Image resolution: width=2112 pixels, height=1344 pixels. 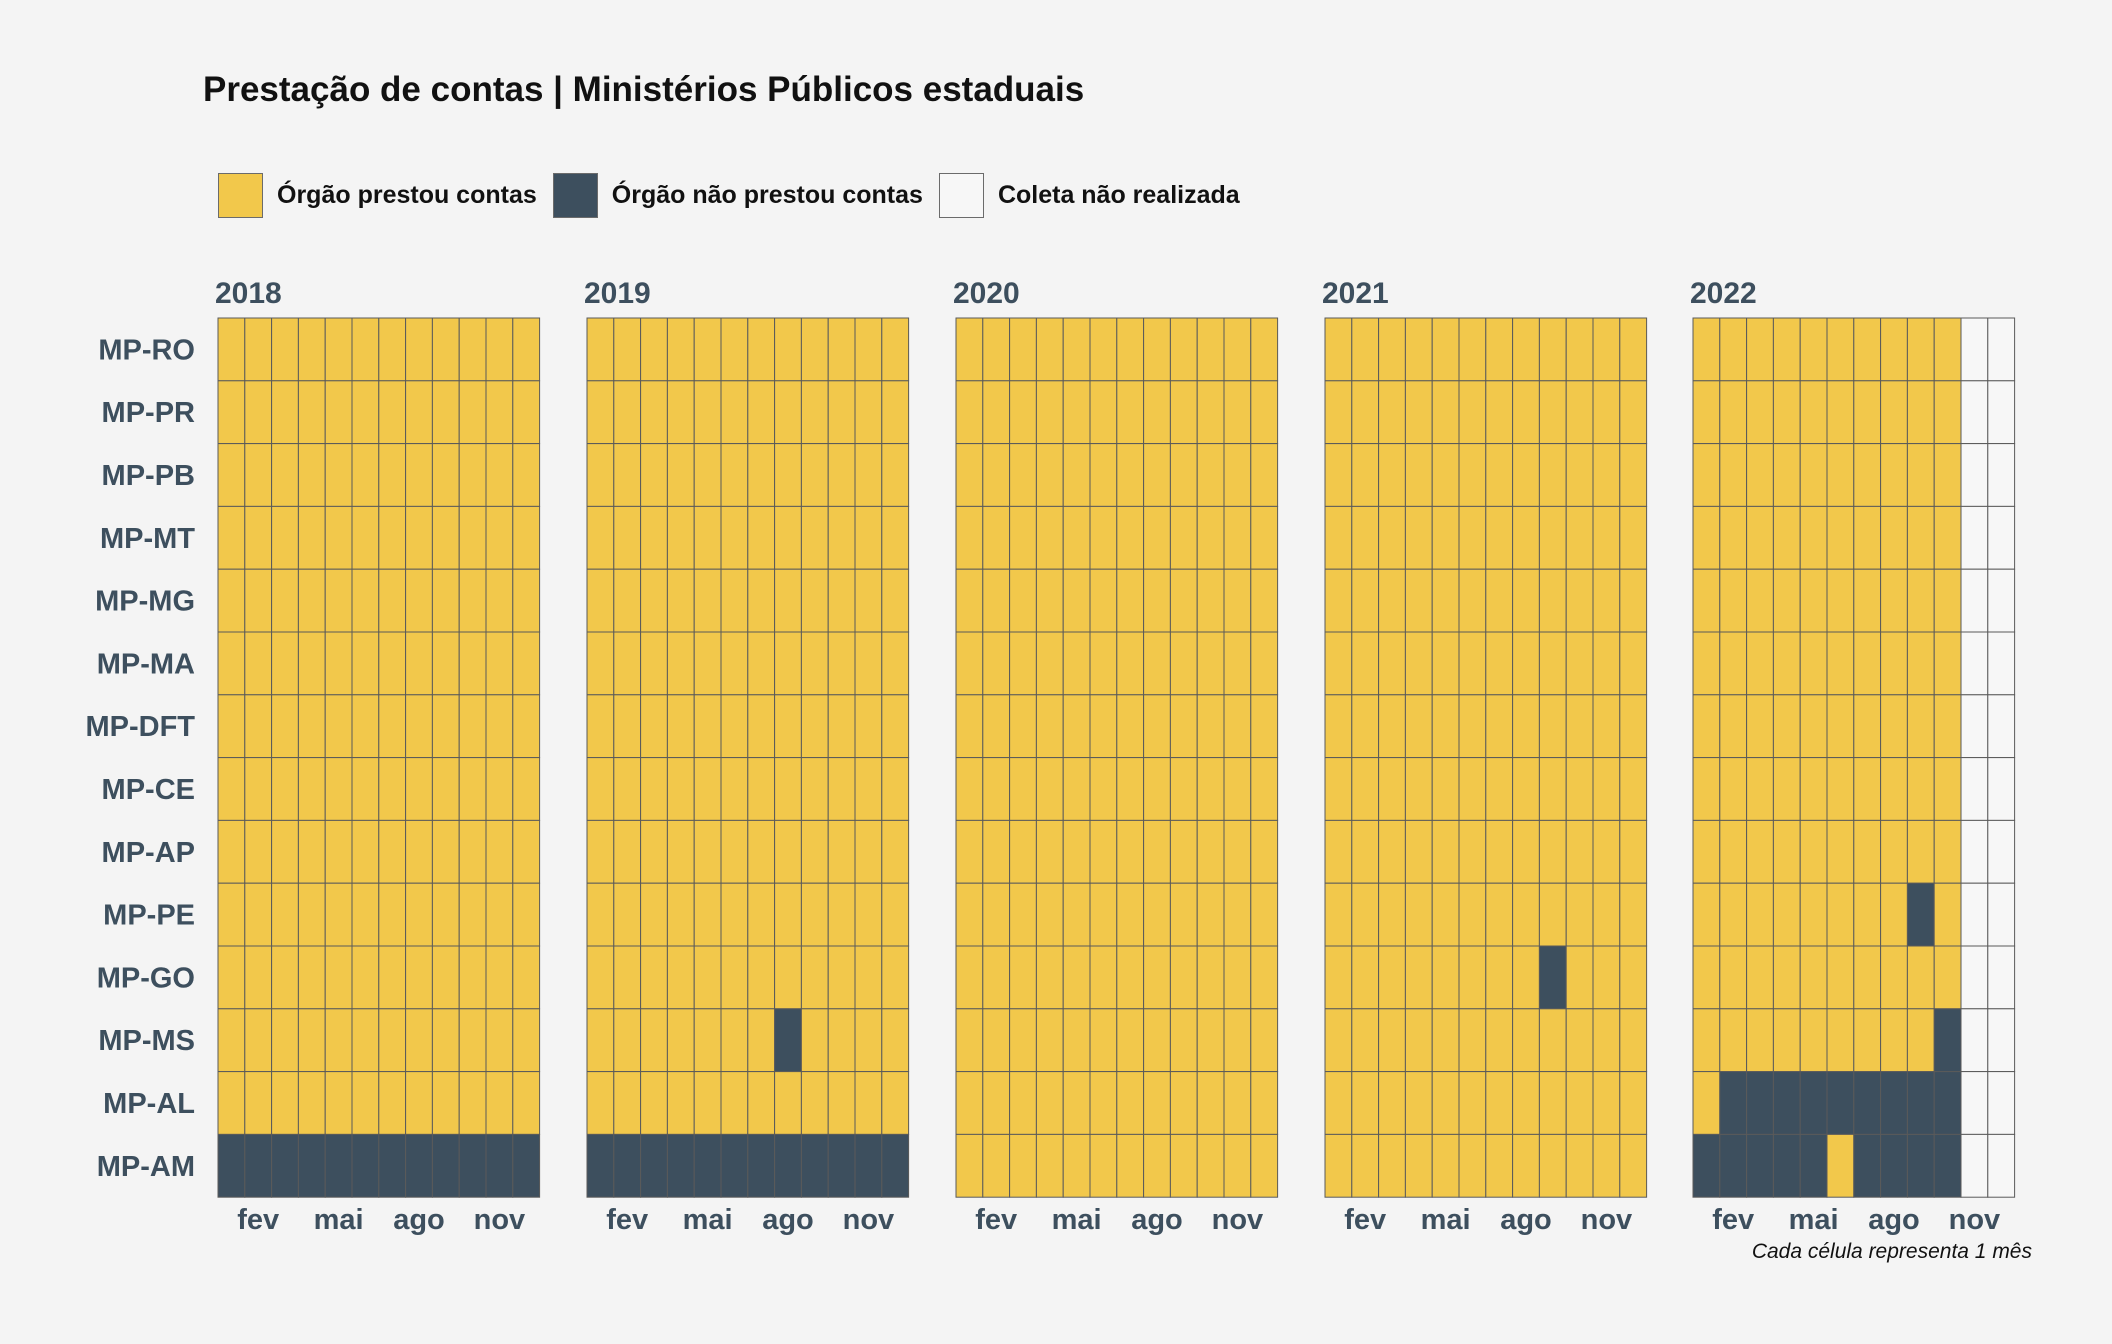 What do you see at coordinates (1606, 600) in the screenshot?
I see `cell-2021-mp-mg-m11` at bounding box center [1606, 600].